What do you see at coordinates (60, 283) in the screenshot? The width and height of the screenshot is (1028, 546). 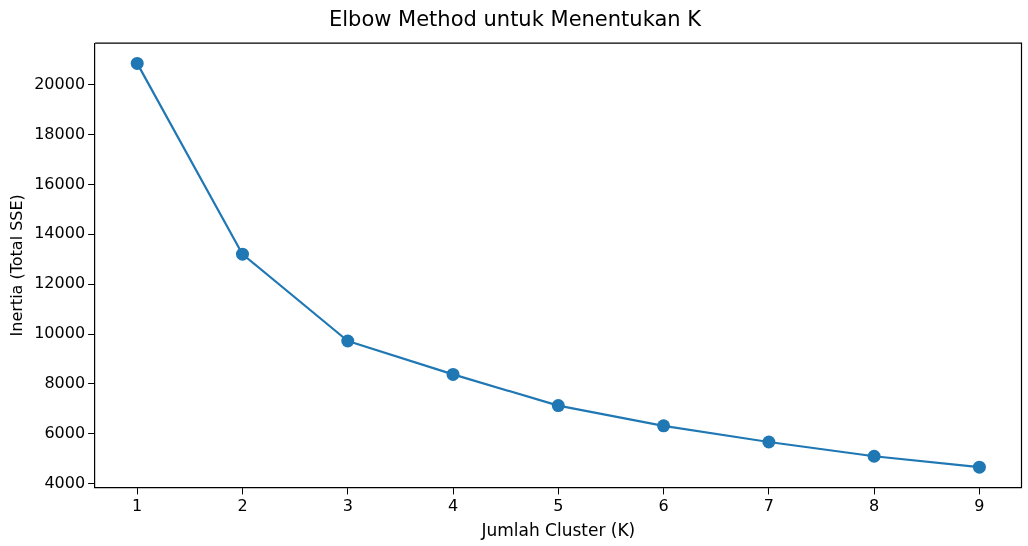 I see `y-tick-label: 12000` at bounding box center [60, 283].